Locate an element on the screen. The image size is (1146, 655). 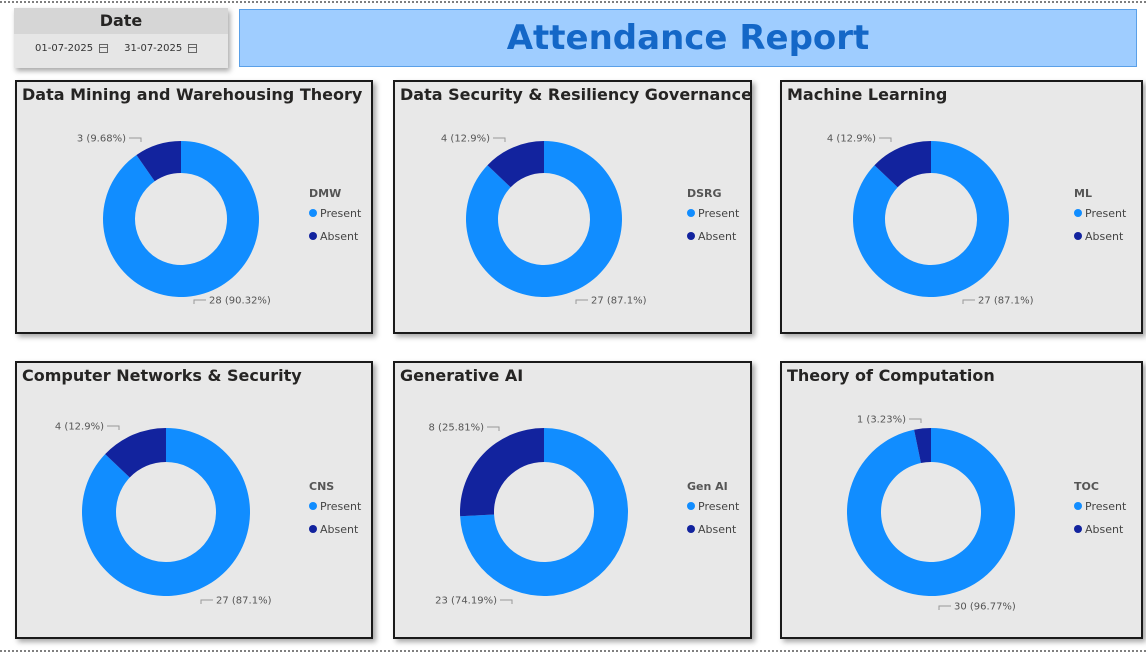
absent-data-label: 8 (25.81%) is located at coordinates (457, 428).